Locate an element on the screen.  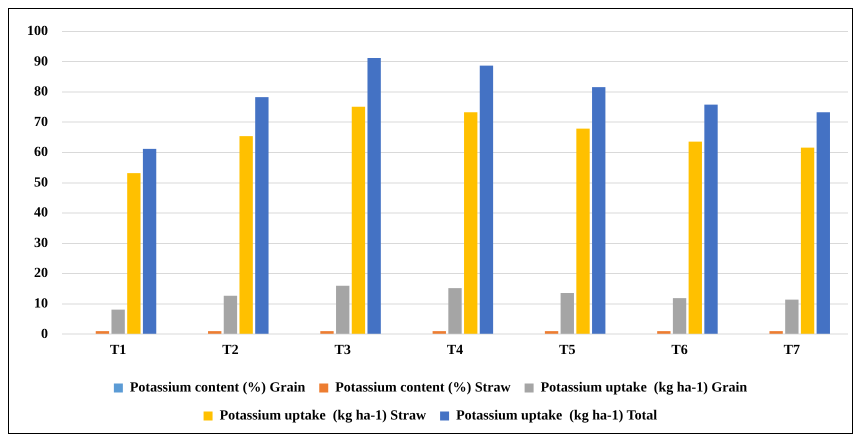
legend-label: Potassium content (%) Straw is located at coordinates (423, 388).